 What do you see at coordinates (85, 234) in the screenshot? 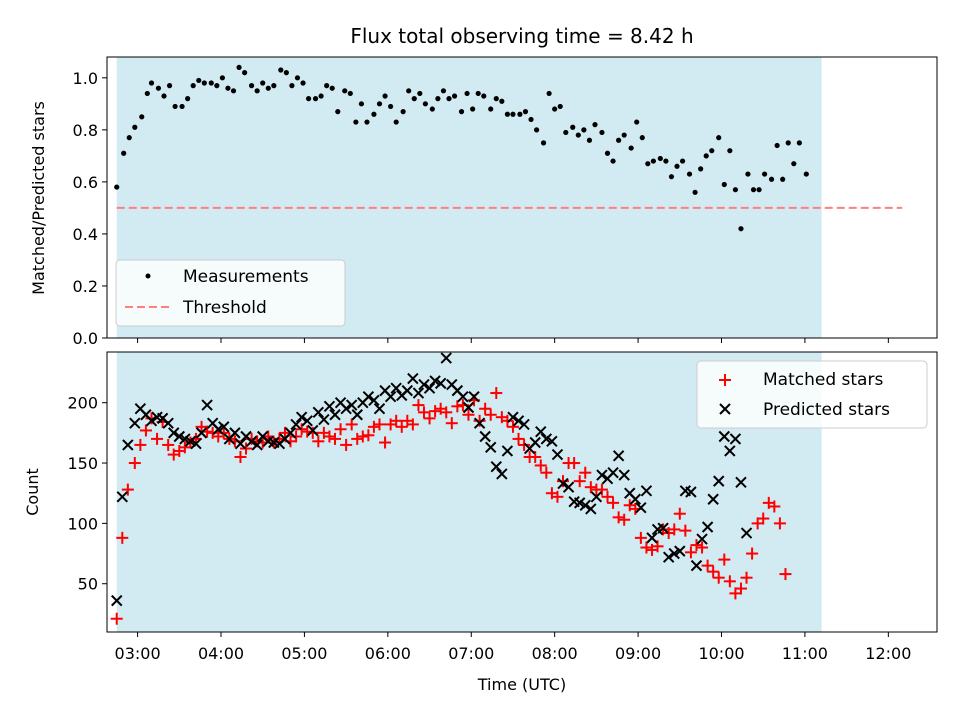
I see `y-tick-label: 0.4` at bounding box center [85, 234].